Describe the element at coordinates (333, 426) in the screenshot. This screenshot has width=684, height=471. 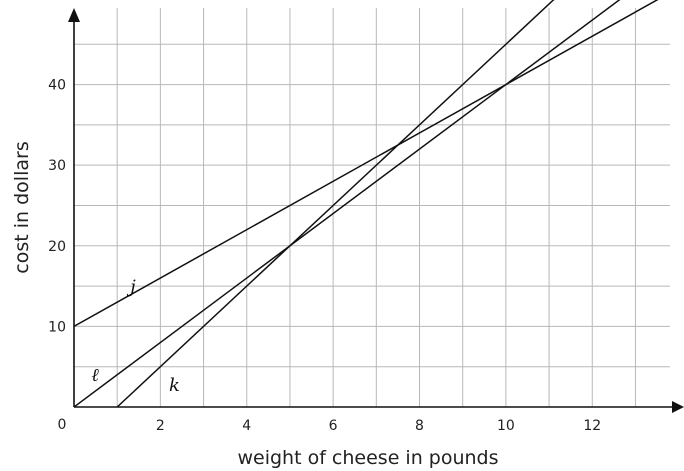
I see `x-tick-label: 6` at that location.